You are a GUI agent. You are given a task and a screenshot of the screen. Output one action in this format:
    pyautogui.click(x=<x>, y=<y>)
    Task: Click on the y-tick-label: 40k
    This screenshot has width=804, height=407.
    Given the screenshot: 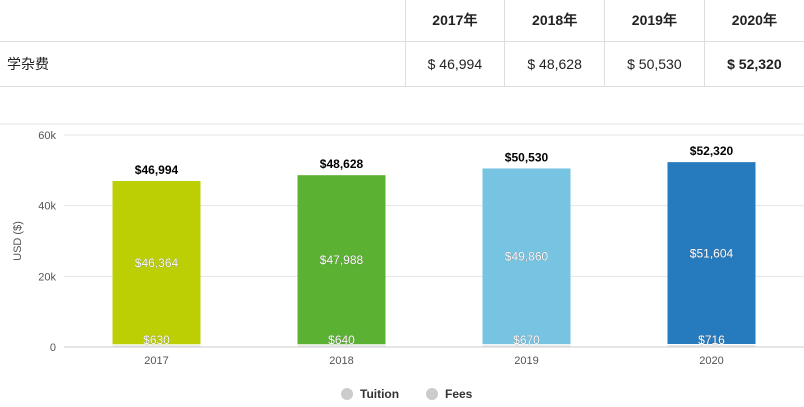 What is the action you would take?
    pyautogui.click(x=47, y=207)
    